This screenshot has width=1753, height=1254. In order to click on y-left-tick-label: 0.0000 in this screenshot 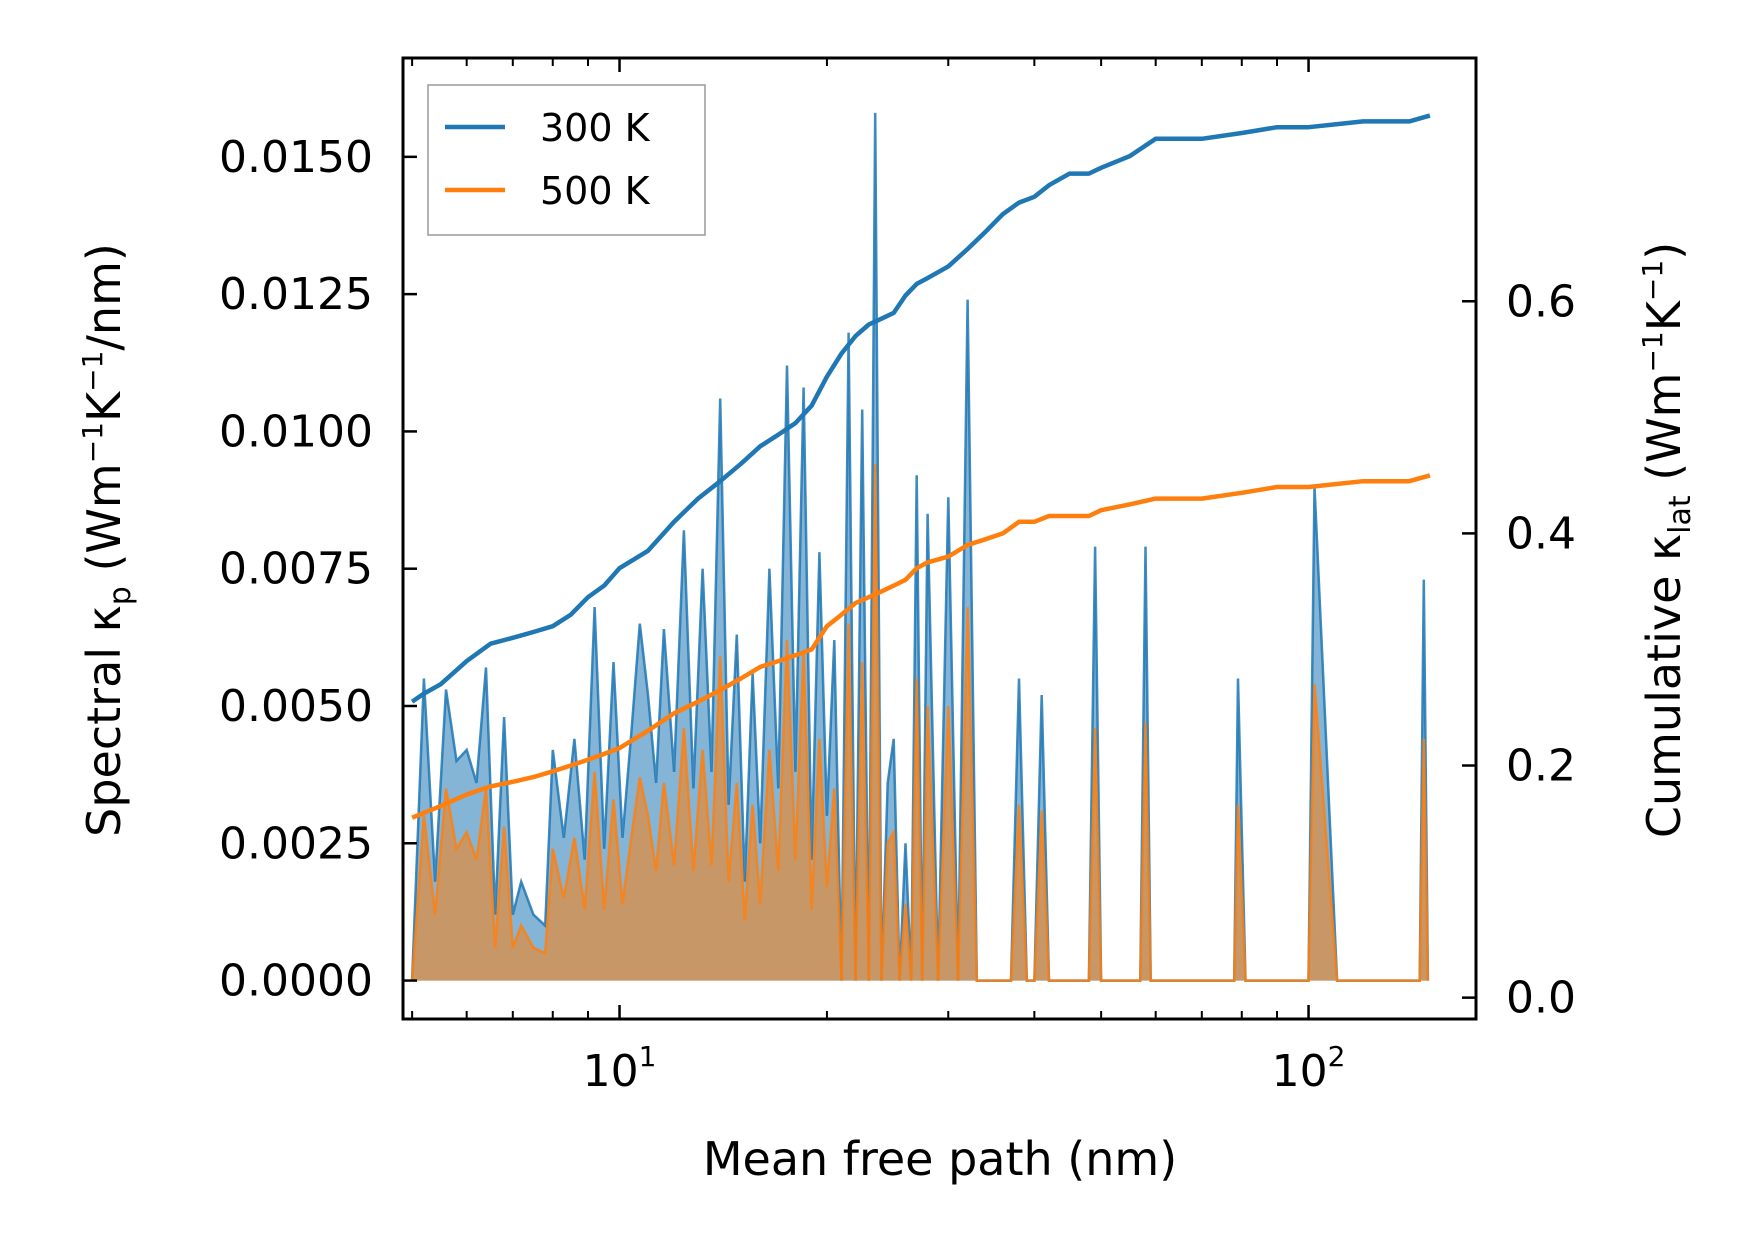, I will do `click(296, 981)`.